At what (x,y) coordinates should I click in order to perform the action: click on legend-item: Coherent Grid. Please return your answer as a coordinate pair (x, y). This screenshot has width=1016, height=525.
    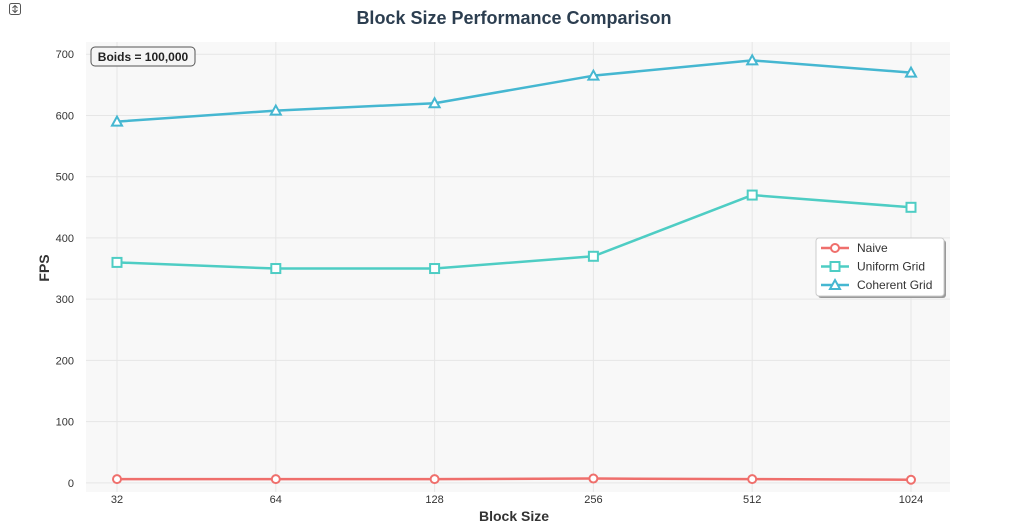
    Looking at the image, I should click on (876, 284).